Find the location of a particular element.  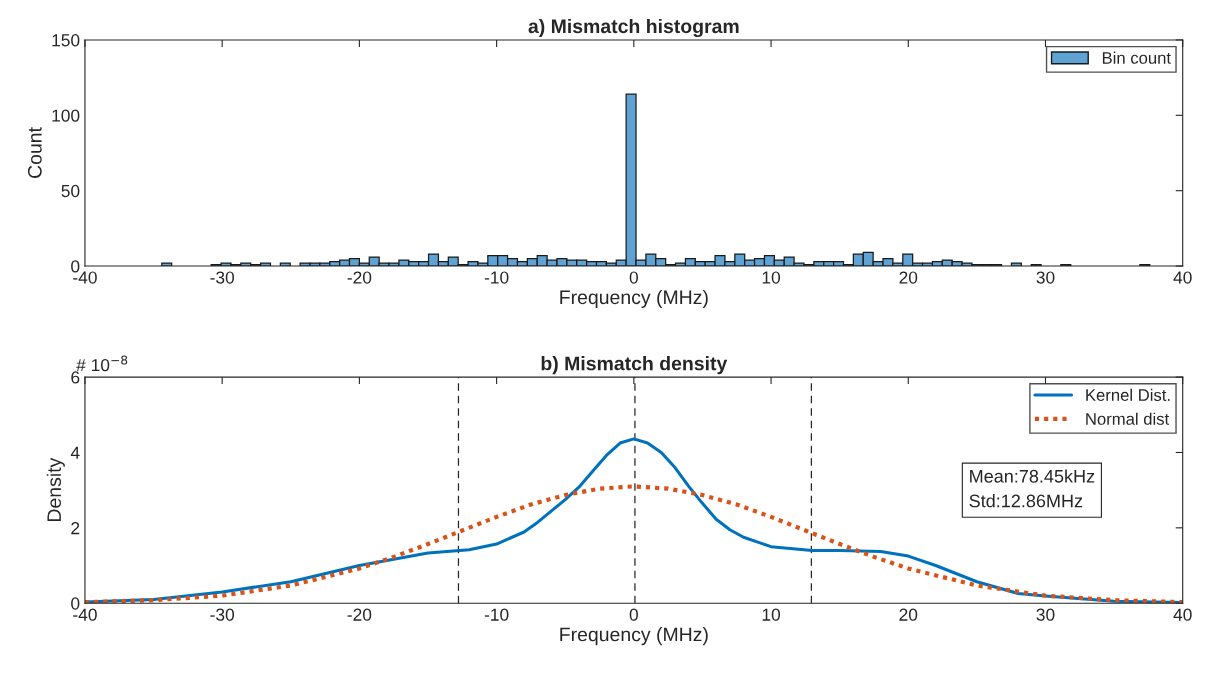

y-tick-label: 100 is located at coordinates (66, 115).